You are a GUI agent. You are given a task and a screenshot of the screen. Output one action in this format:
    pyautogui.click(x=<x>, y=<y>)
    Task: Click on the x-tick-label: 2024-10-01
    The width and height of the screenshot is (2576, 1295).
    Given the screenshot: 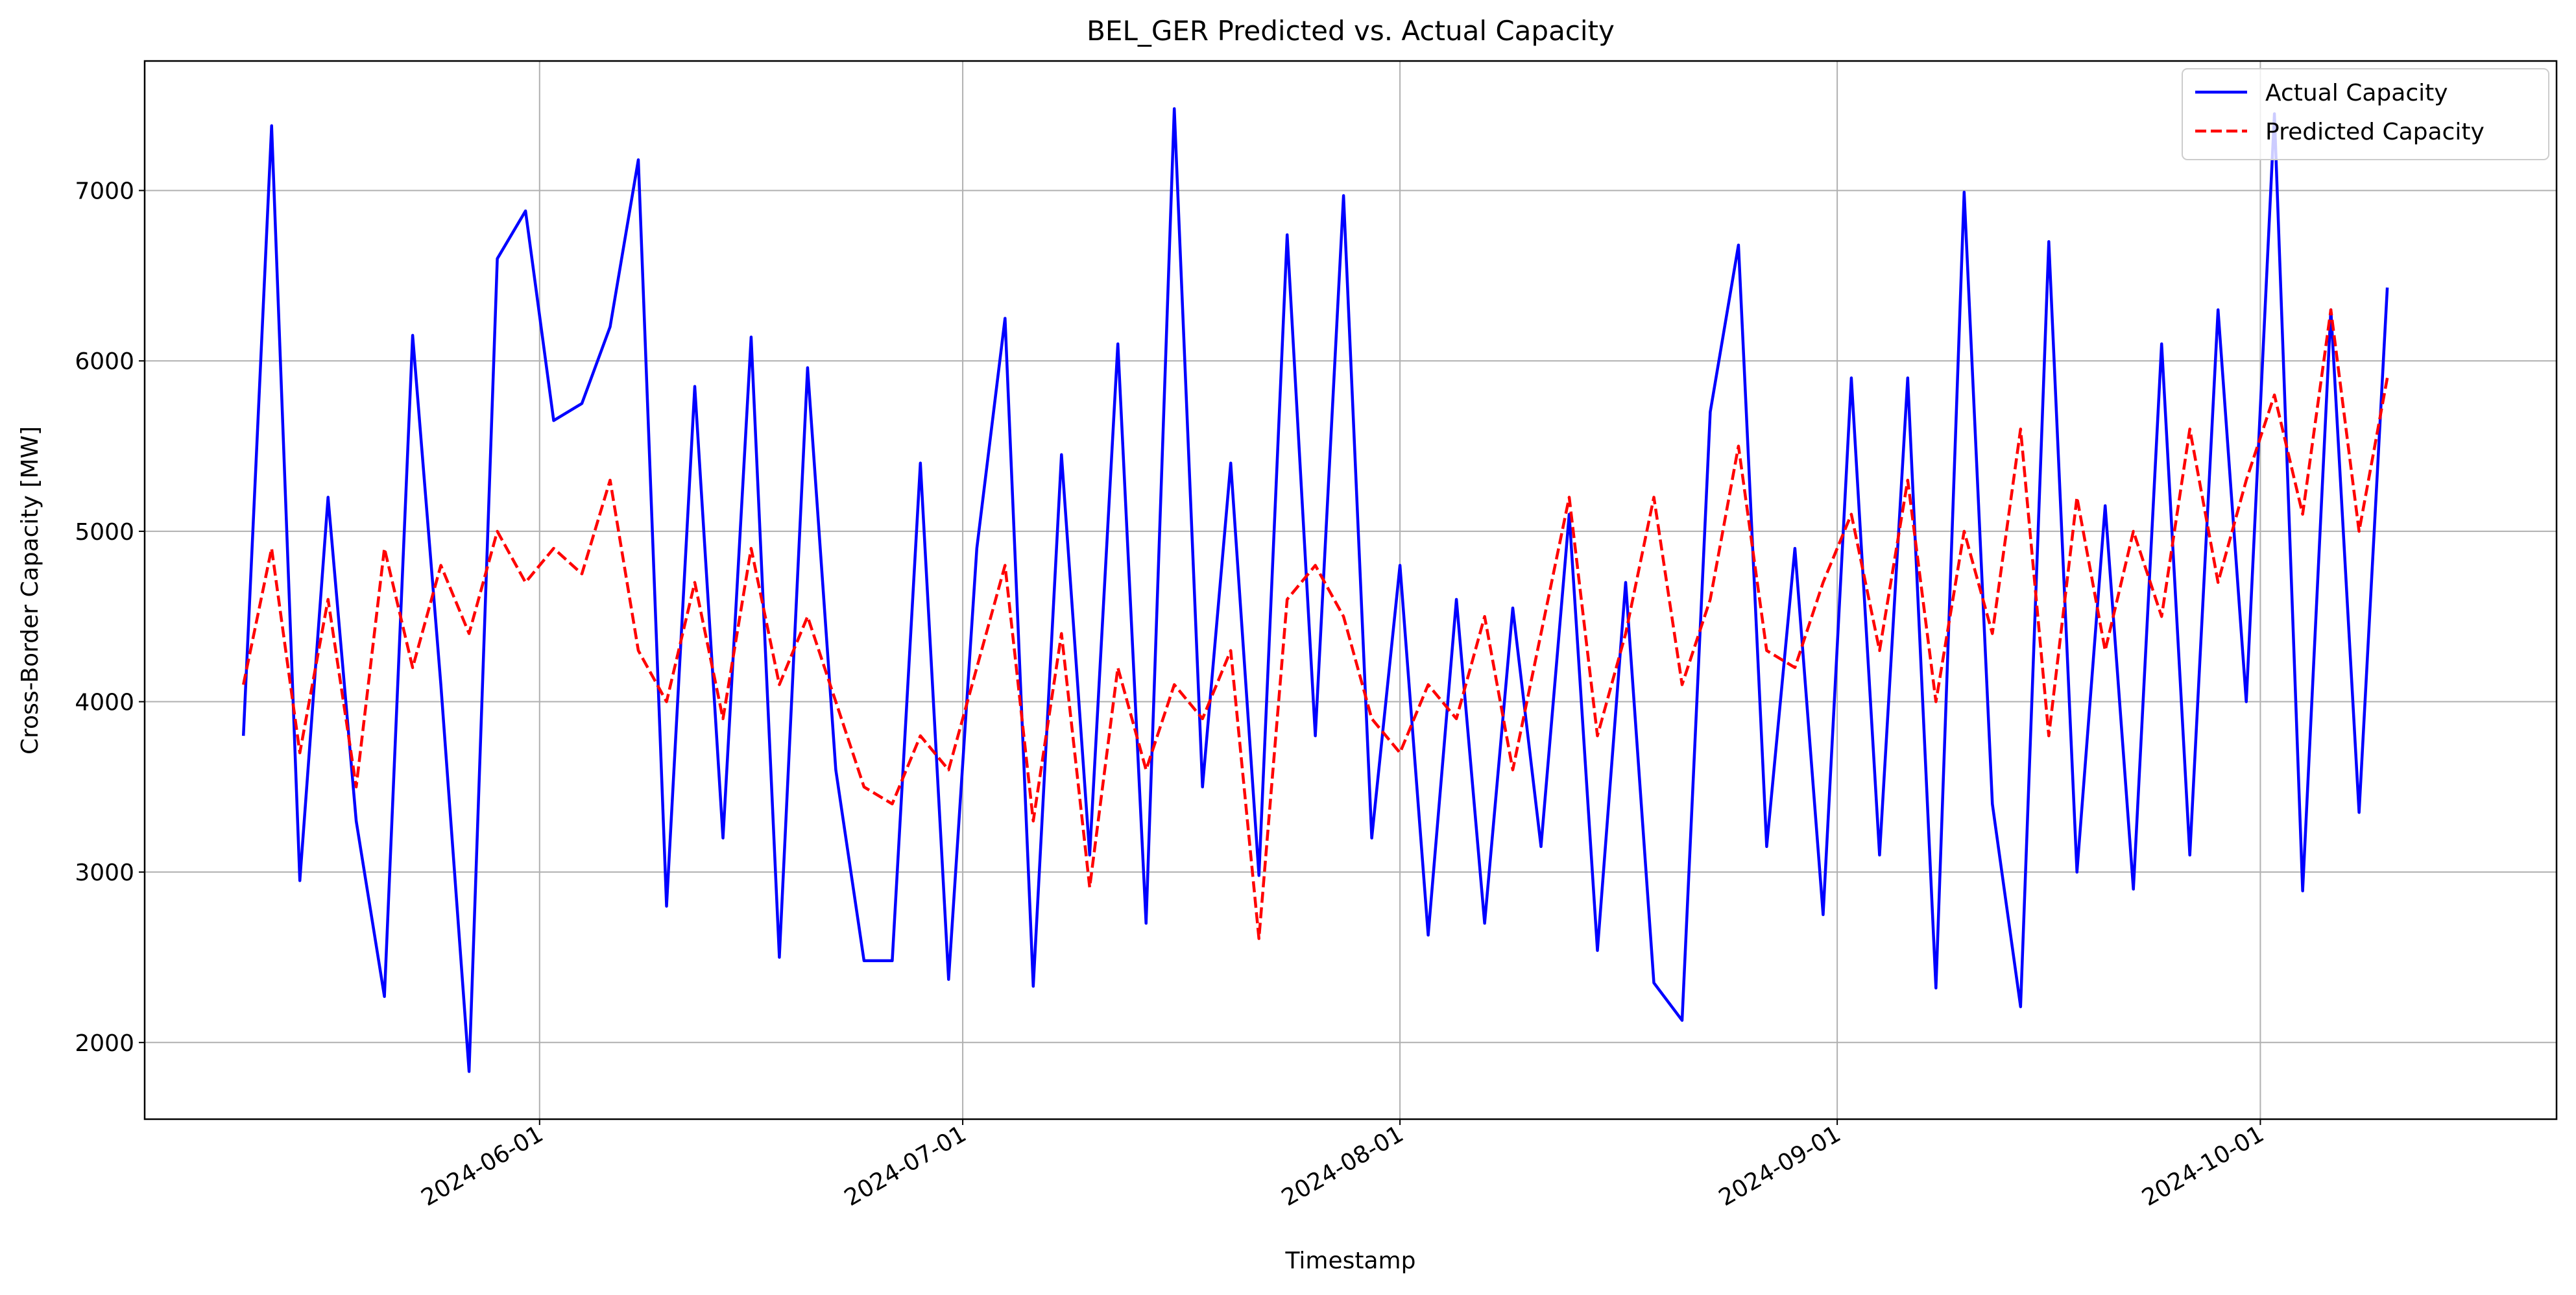 What is the action you would take?
    pyautogui.click(x=2203, y=1165)
    